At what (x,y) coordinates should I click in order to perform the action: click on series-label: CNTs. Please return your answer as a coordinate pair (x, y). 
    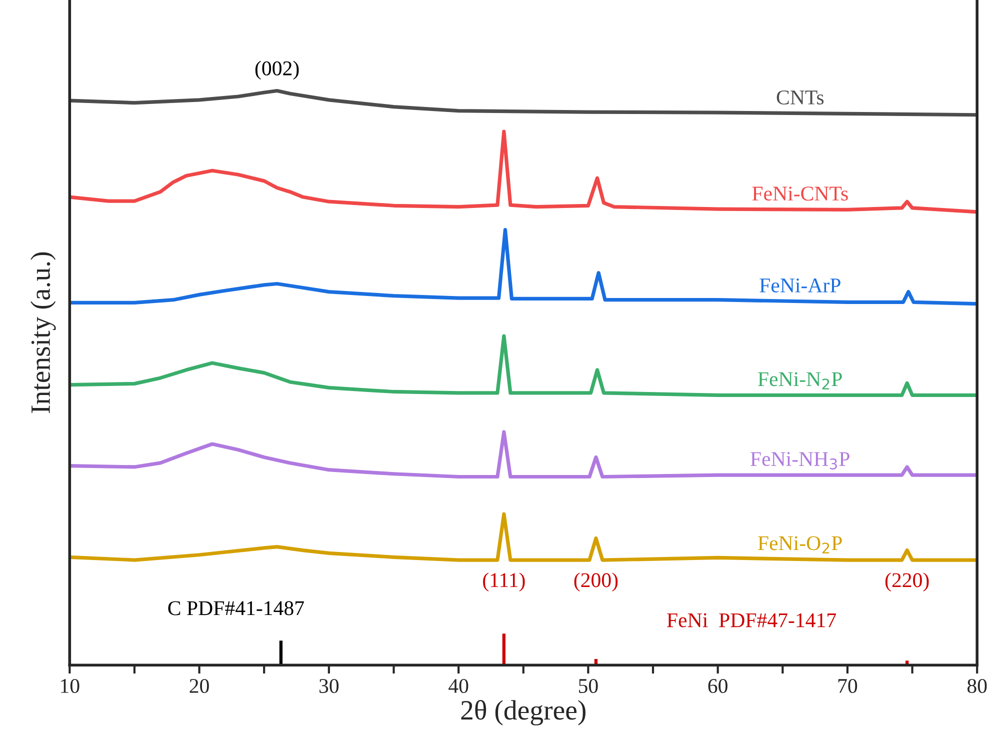
    Looking at the image, I should click on (800, 97).